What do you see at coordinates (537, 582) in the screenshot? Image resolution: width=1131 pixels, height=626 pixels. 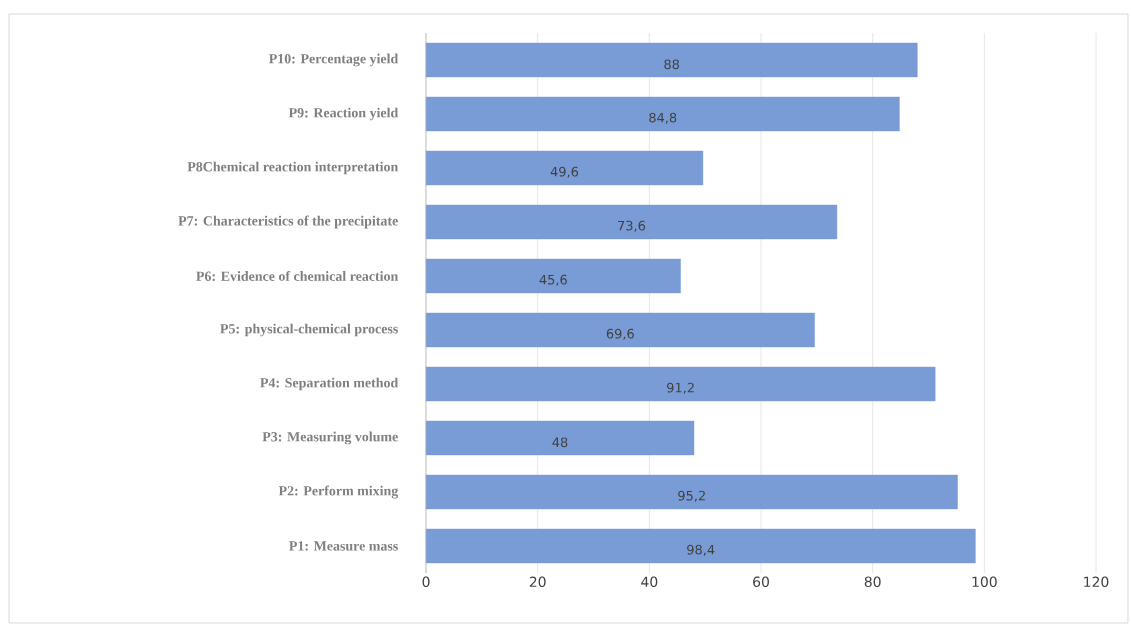 I see `x-tick-label: 20` at bounding box center [537, 582].